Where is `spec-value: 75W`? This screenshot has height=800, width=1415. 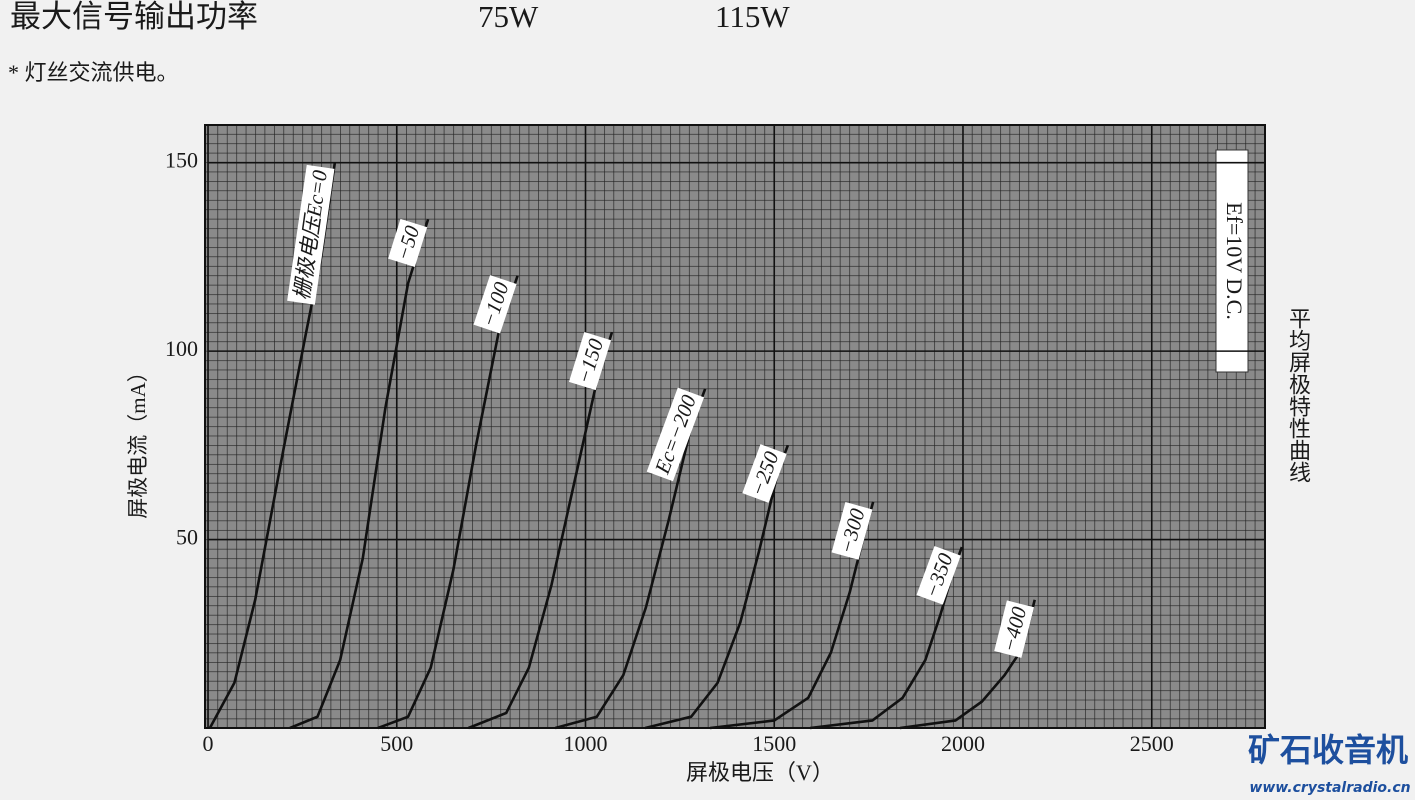 spec-value: 75W is located at coordinates (508, 17).